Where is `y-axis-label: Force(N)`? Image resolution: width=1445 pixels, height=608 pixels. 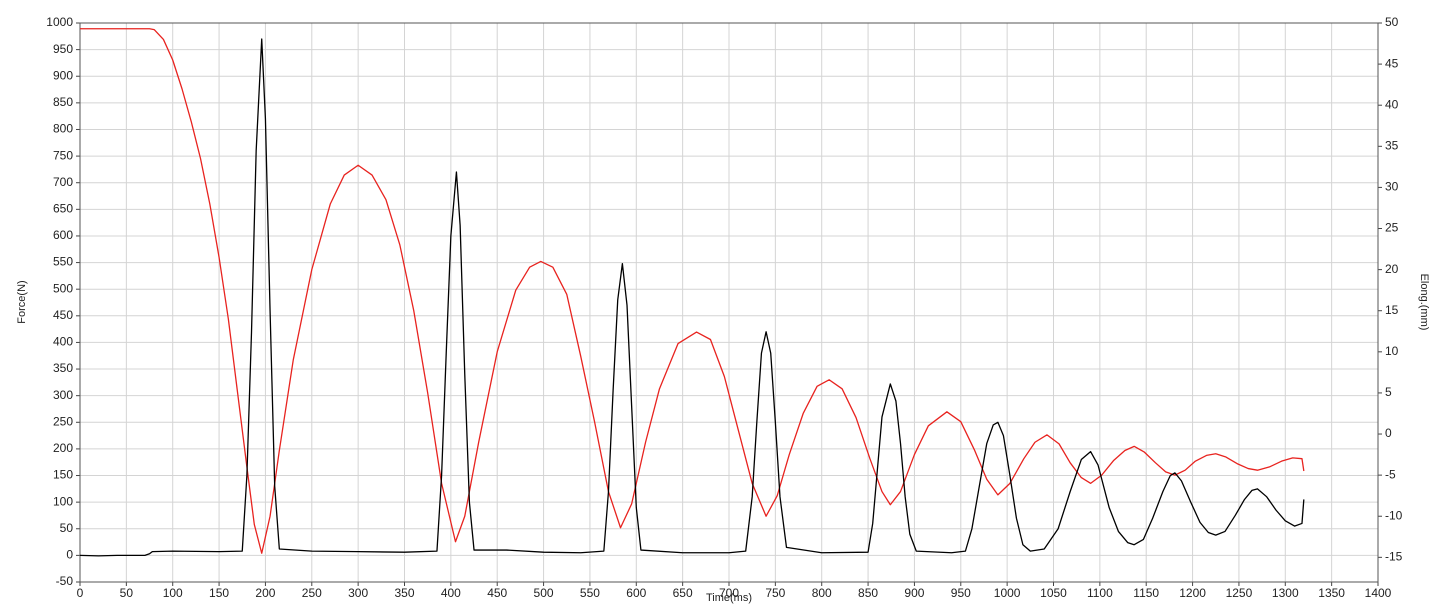
y-axis-label: Force(N) is located at coordinates (22, 301).